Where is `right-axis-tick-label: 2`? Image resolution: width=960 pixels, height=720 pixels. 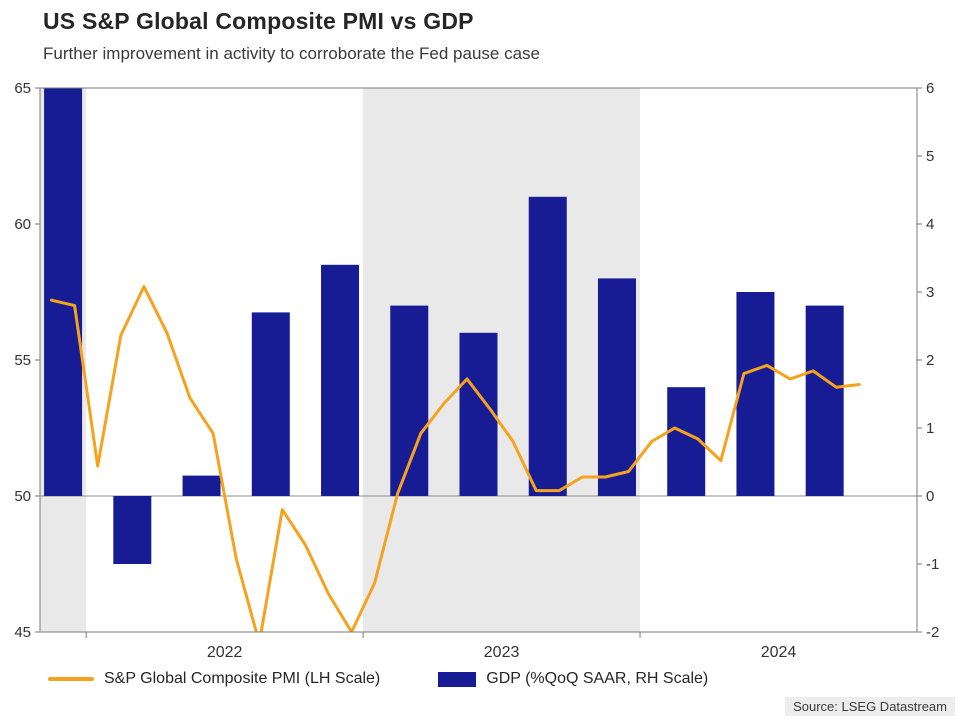
right-axis-tick-label: 2 is located at coordinates (930, 360).